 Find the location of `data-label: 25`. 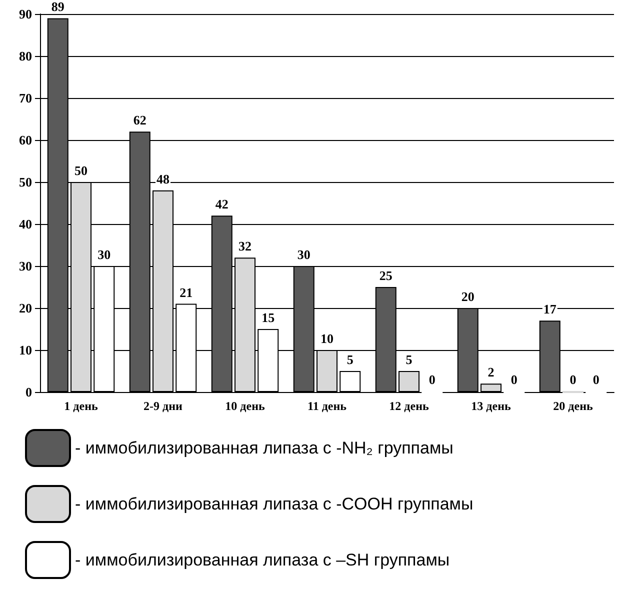

data-label: 25 is located at coordinates (386, 275).